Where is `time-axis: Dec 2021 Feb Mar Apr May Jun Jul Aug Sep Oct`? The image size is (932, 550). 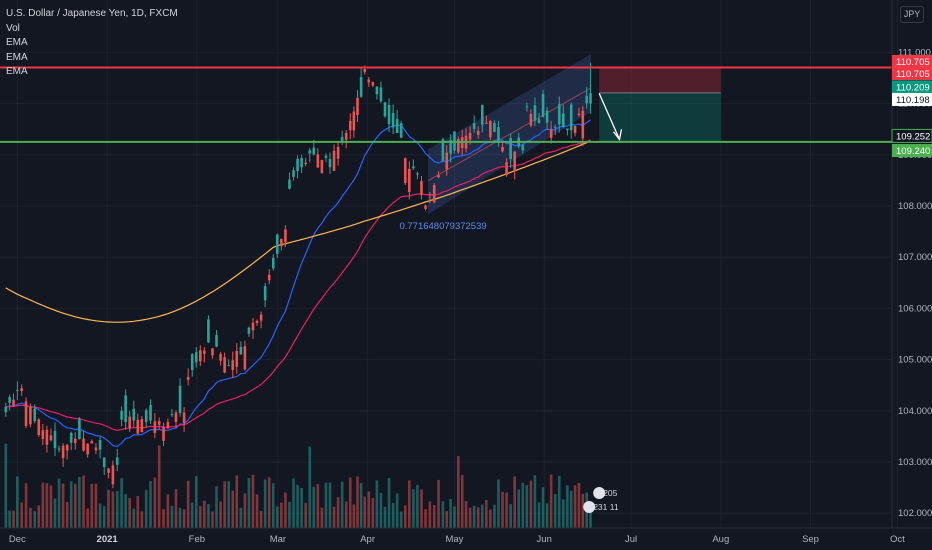
time-axis: Dec 2021 Feb Mar Apr May Jun Jul Aug Sep Oct is located at coordinates (466, 536).